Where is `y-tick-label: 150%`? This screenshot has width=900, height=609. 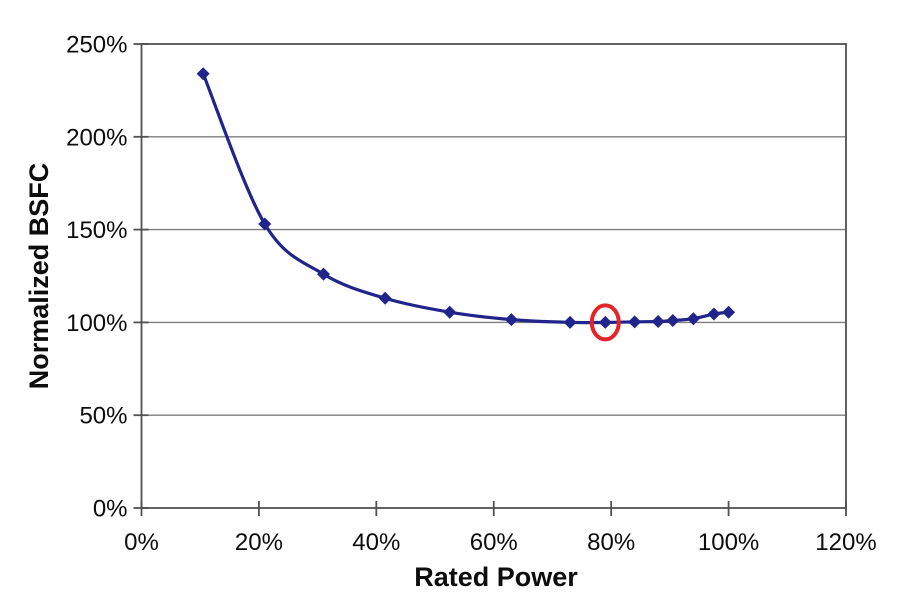 y-tick-label: 150% is located at coordinates (96, 230).